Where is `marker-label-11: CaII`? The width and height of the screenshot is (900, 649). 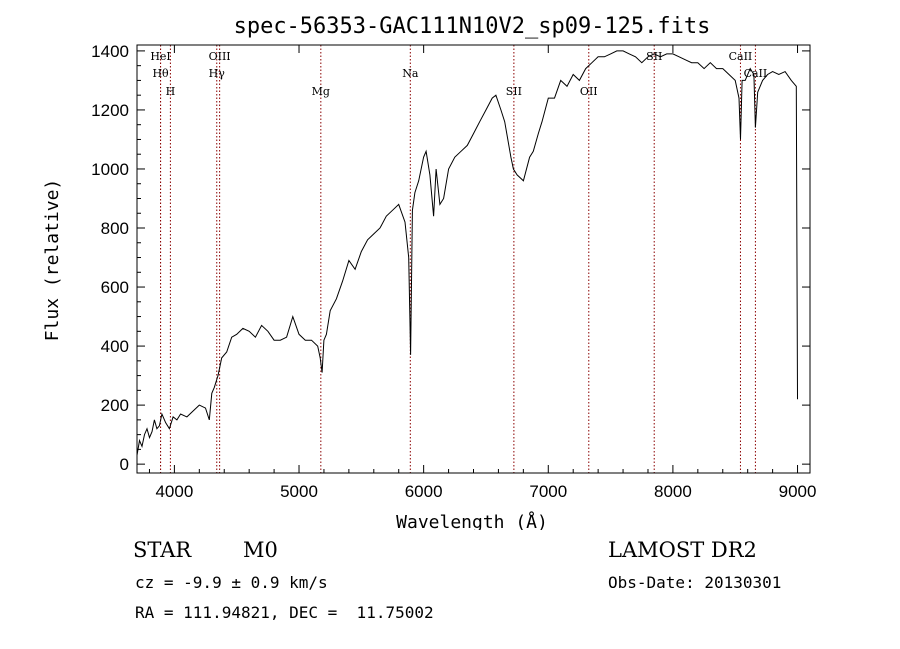
marker-label-11: CaII is located at coordinates (756, 73).